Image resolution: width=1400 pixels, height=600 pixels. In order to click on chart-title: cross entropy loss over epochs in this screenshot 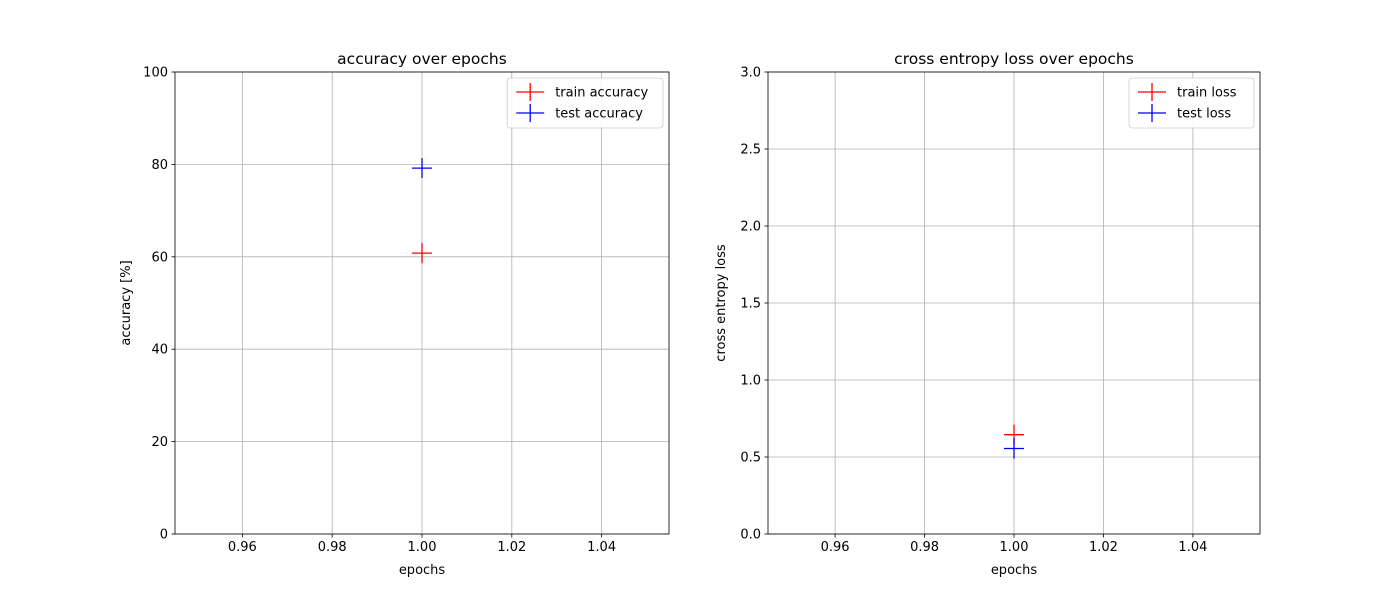, I will do `click(1014, 59)`.